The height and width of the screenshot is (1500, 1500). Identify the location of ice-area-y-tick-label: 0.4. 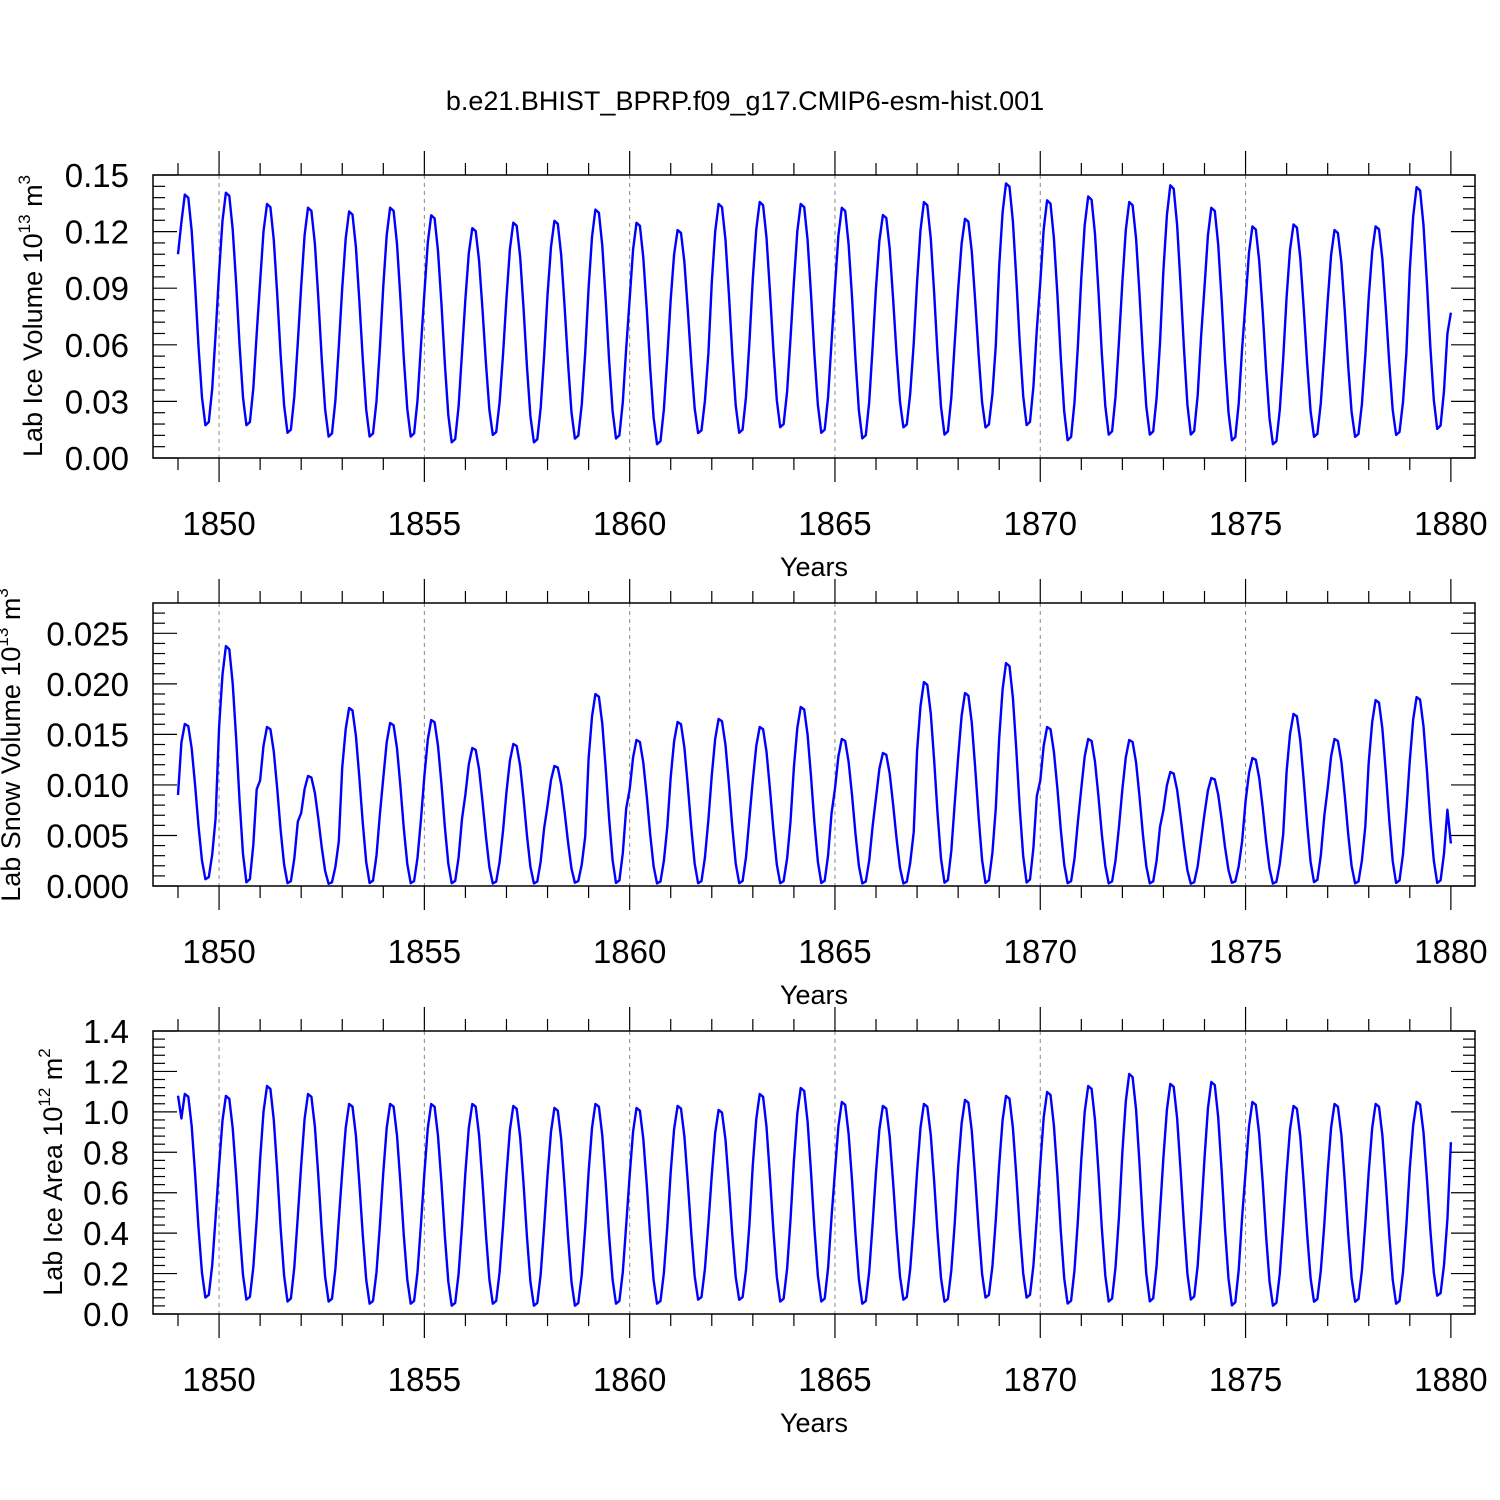
(106, 1233).